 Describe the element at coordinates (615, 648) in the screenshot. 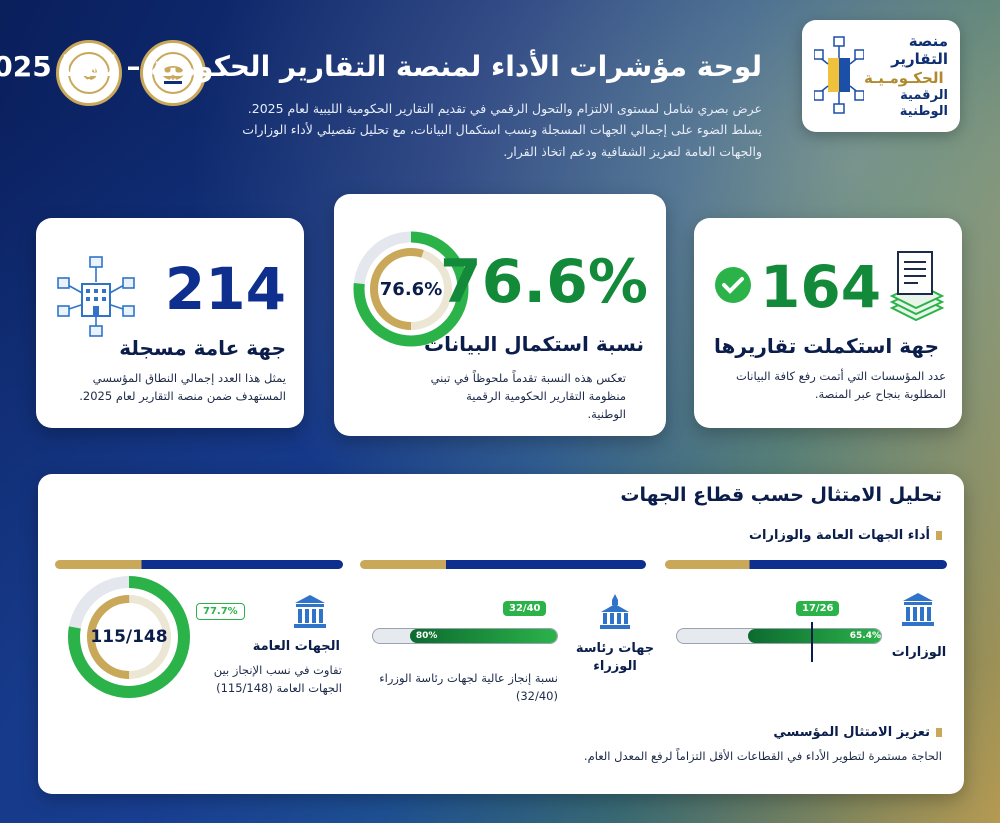

I see `pm-label-line1: جهات رئاسة` at that location.